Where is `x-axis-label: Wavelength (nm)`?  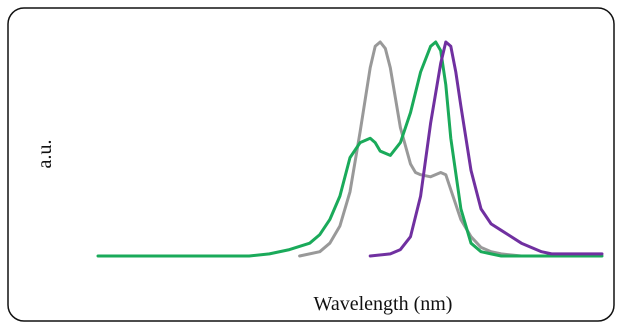 x-axis-label: Wavelength (nm) is located at coordinates (383, 304).